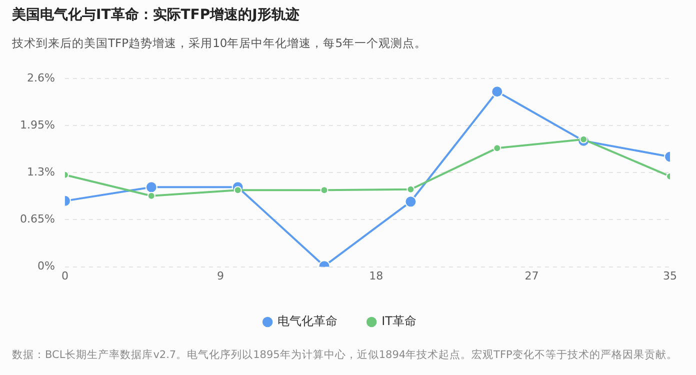 The image size is (696, 375). I want to click on y-tick-label: 2.6%, so click(40, 77).